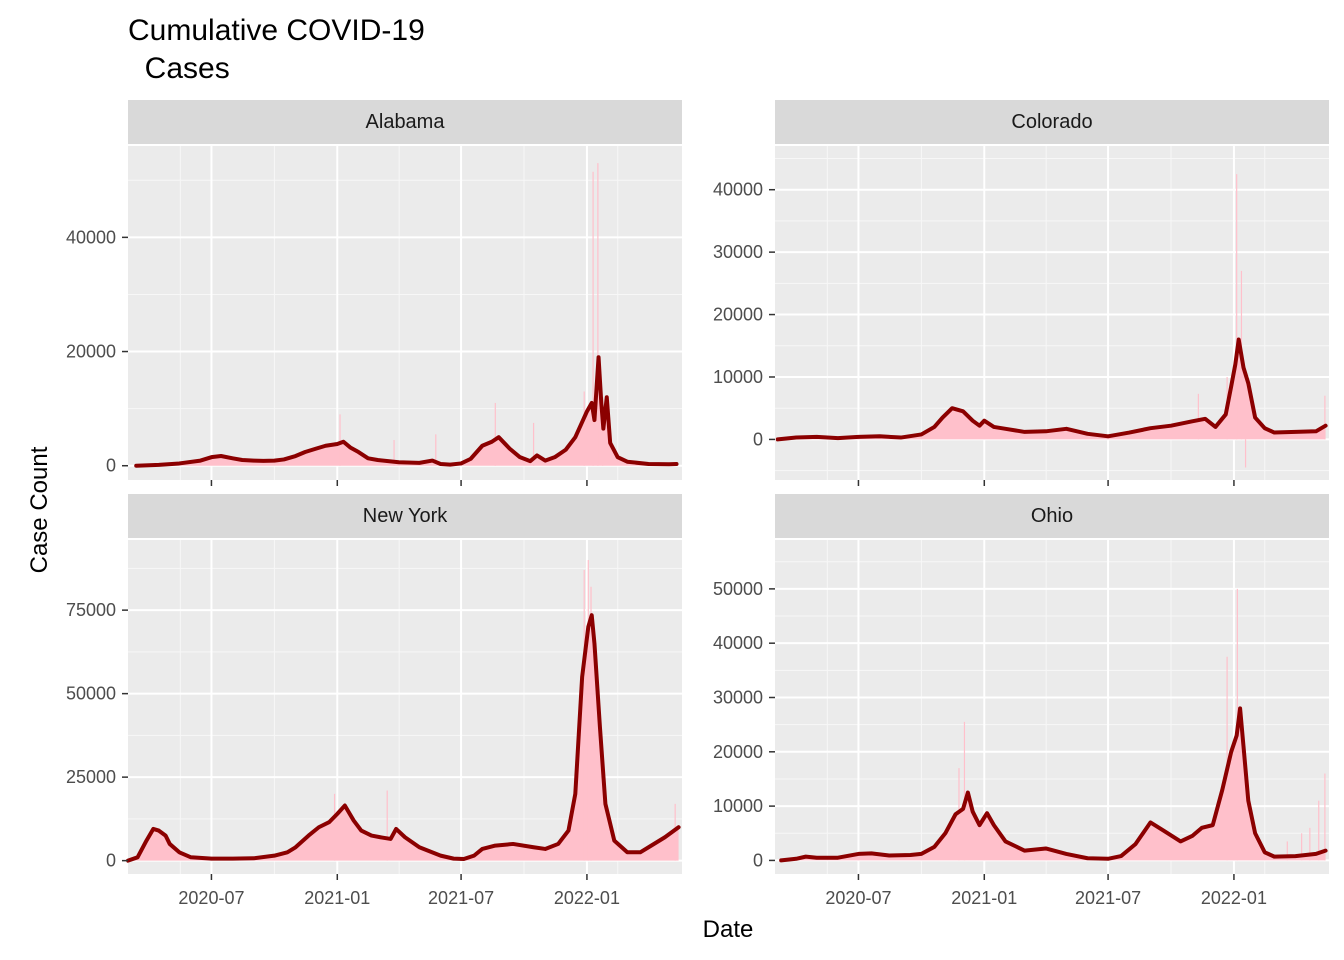  What do you see at coordinates (405, 122) in the screenshot?
I see `facet-strip-alabama: Alabama` at bounding box center [405, 122].